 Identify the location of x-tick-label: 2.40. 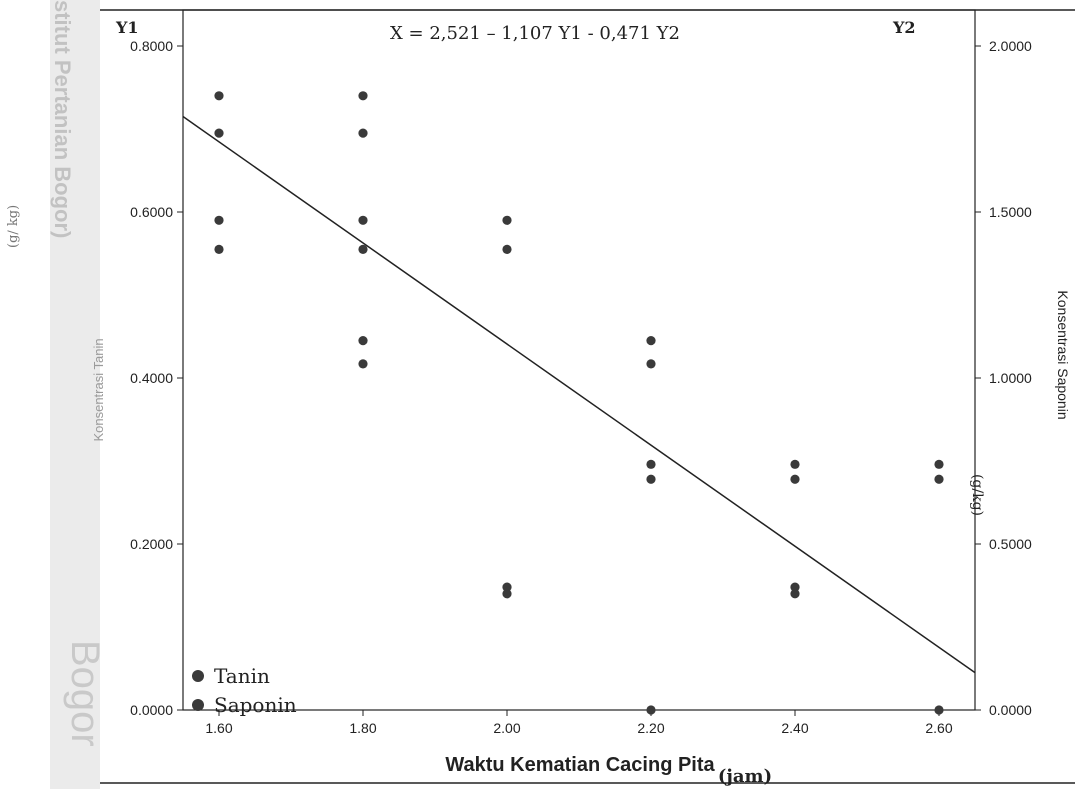
(794, 728).